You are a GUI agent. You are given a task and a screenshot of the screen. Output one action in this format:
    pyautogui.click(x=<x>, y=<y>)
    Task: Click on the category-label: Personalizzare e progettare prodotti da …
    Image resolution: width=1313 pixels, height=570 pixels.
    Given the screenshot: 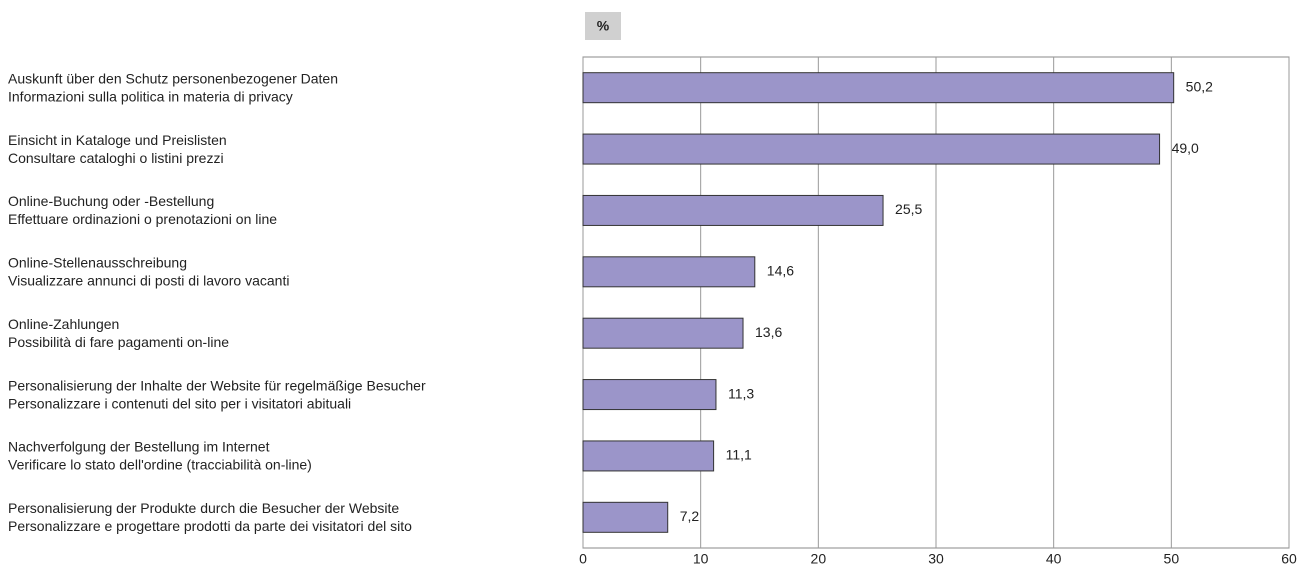 What is the action you would take?
    pyautogui.click(x=210, y=526)
    